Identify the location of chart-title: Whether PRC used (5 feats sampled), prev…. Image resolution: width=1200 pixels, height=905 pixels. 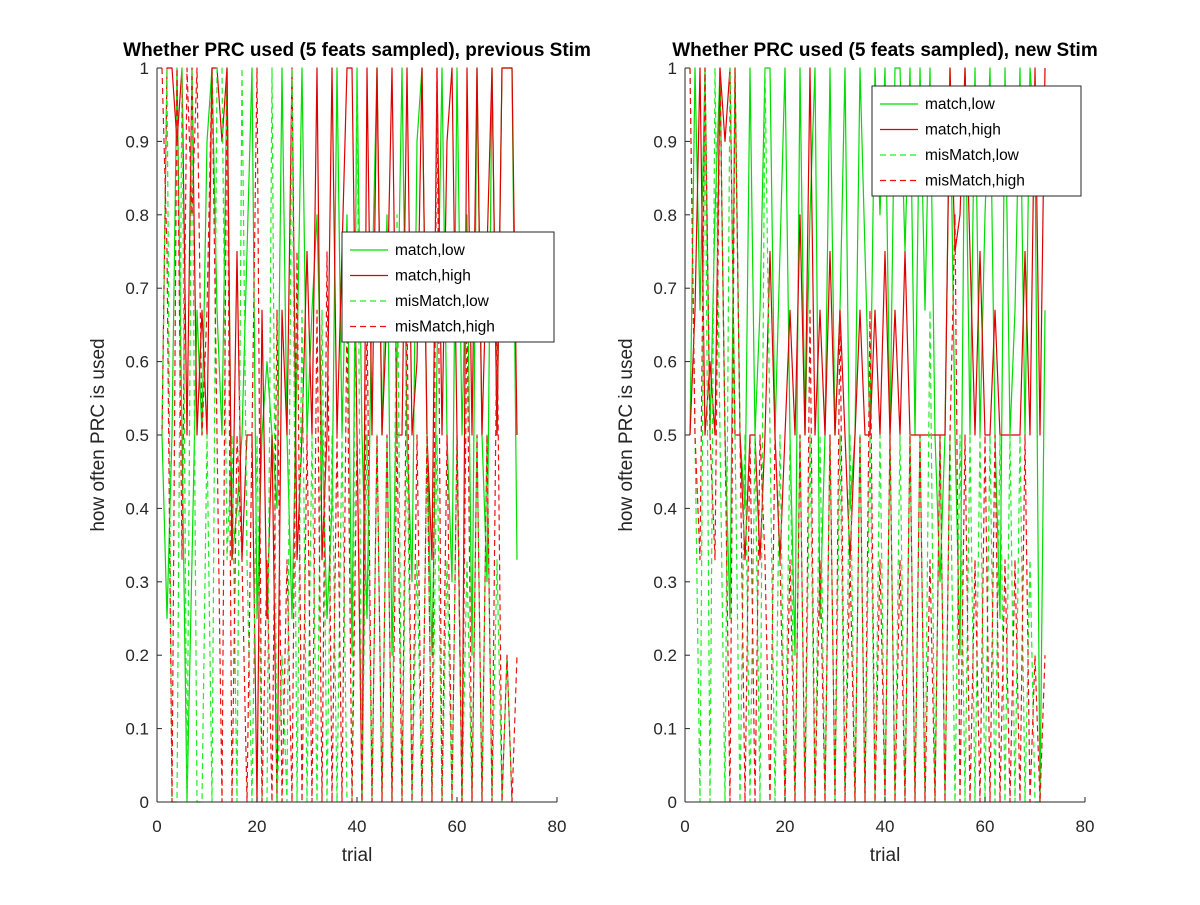
(357, 50).